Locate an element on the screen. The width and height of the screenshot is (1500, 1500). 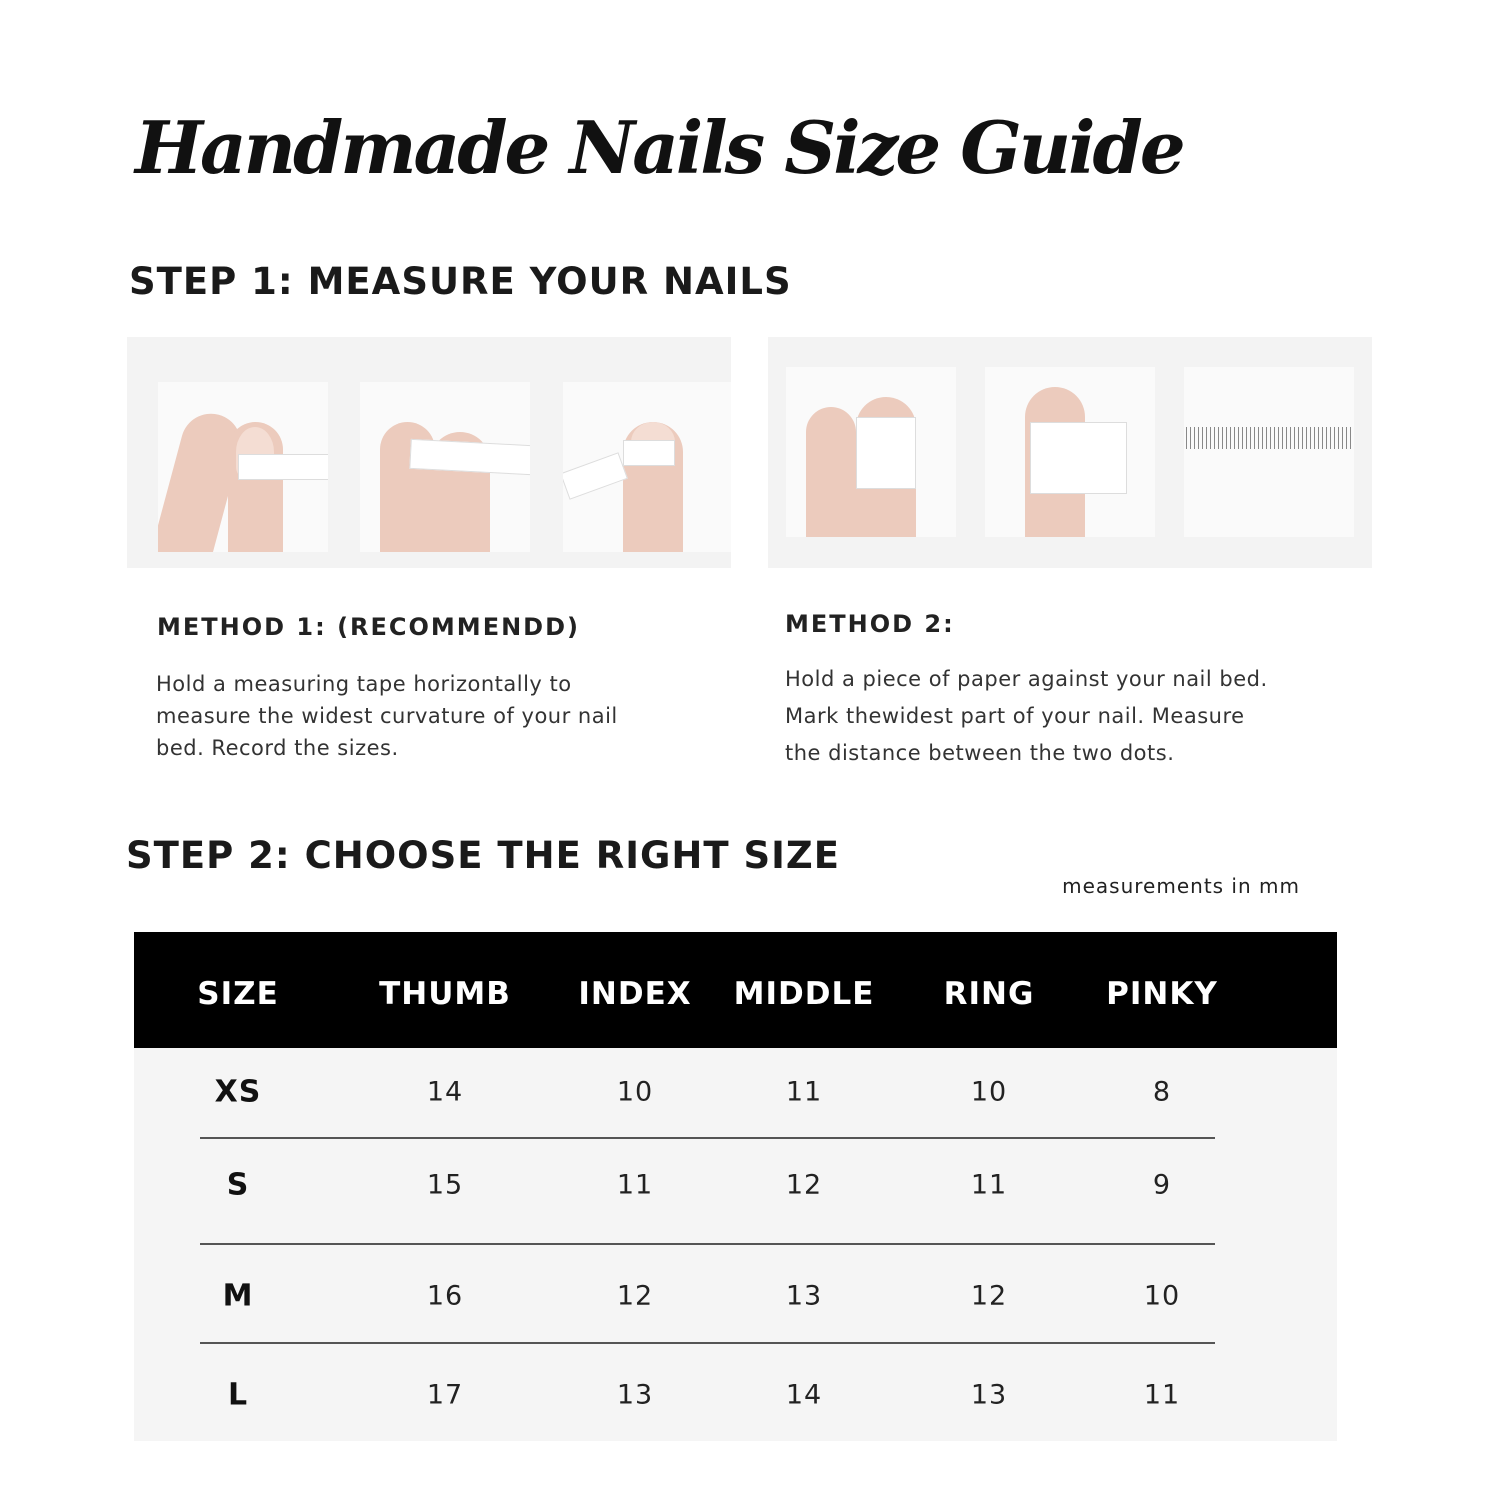
text-line: Hold a measuring tape horizontally to is located at coordinates (364, 684).